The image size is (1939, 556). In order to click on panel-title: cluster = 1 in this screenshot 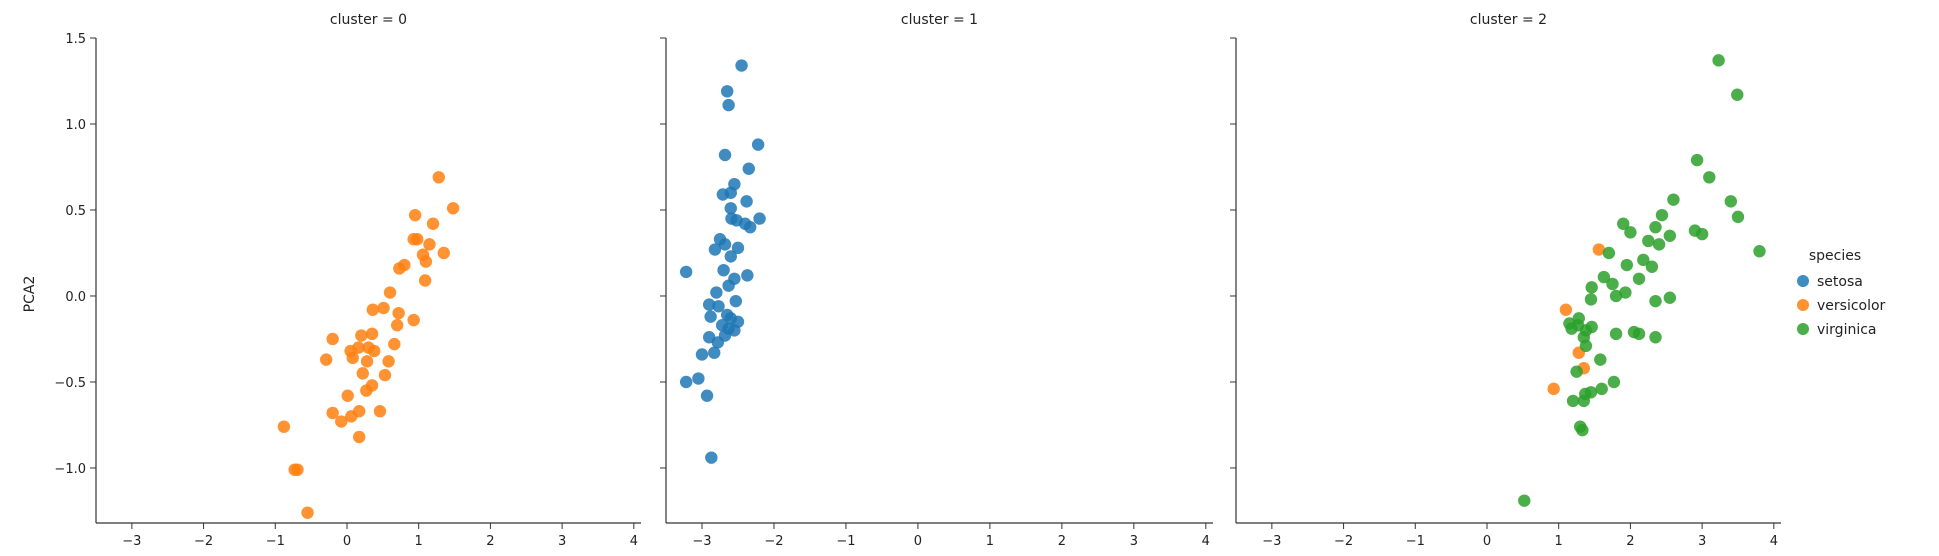, I will do `click(939, 20)`.